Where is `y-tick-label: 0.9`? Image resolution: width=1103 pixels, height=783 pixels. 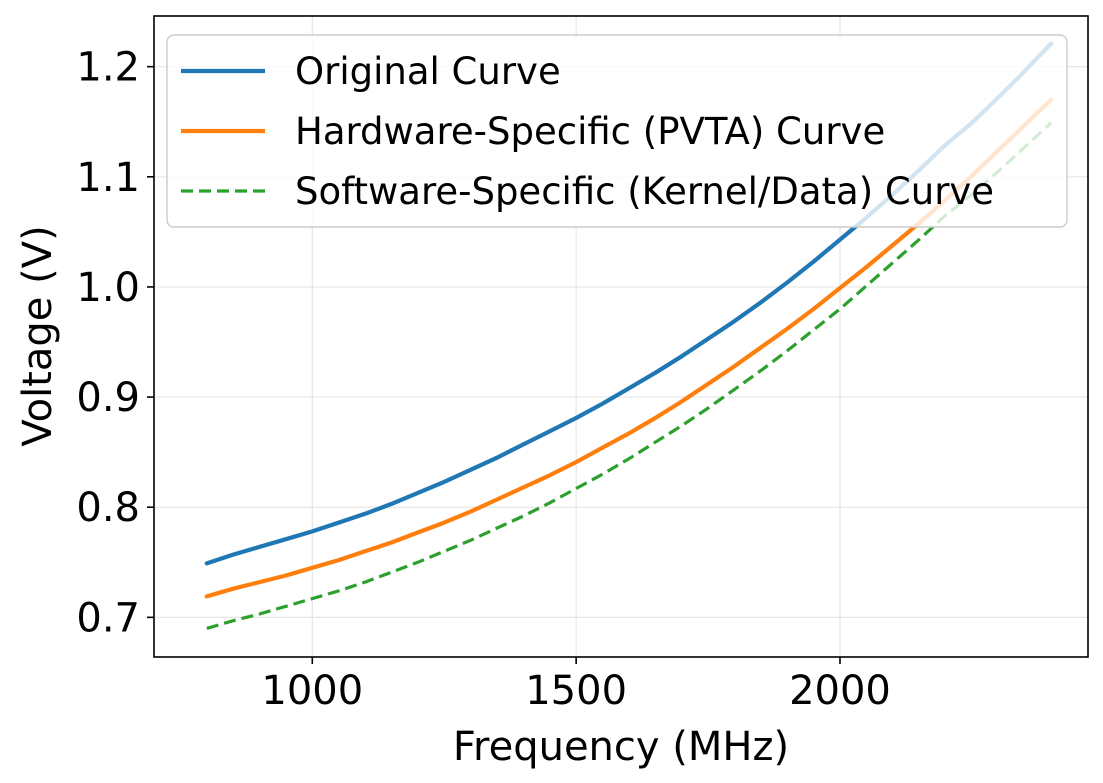 y-tick-label: 0.9 is located at coordinates (108, 398).